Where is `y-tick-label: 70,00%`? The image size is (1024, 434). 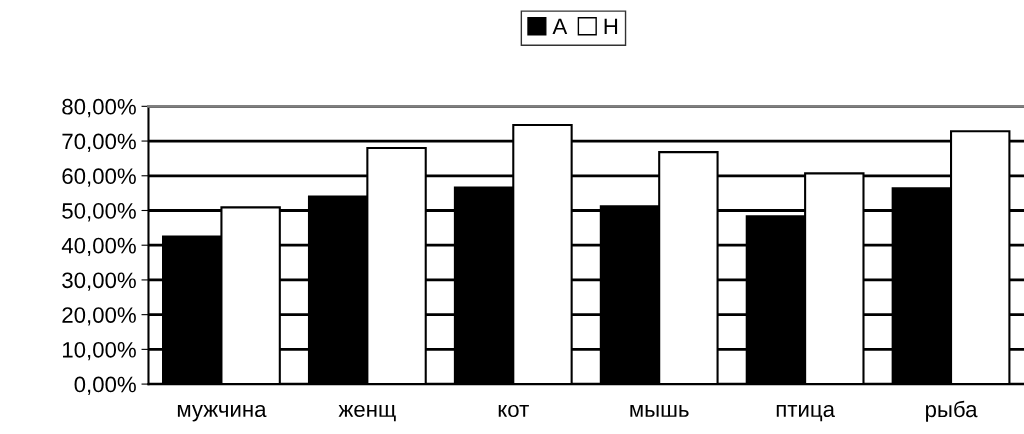
y-tick-label: 70,00% is located at coordinates (99, 142).